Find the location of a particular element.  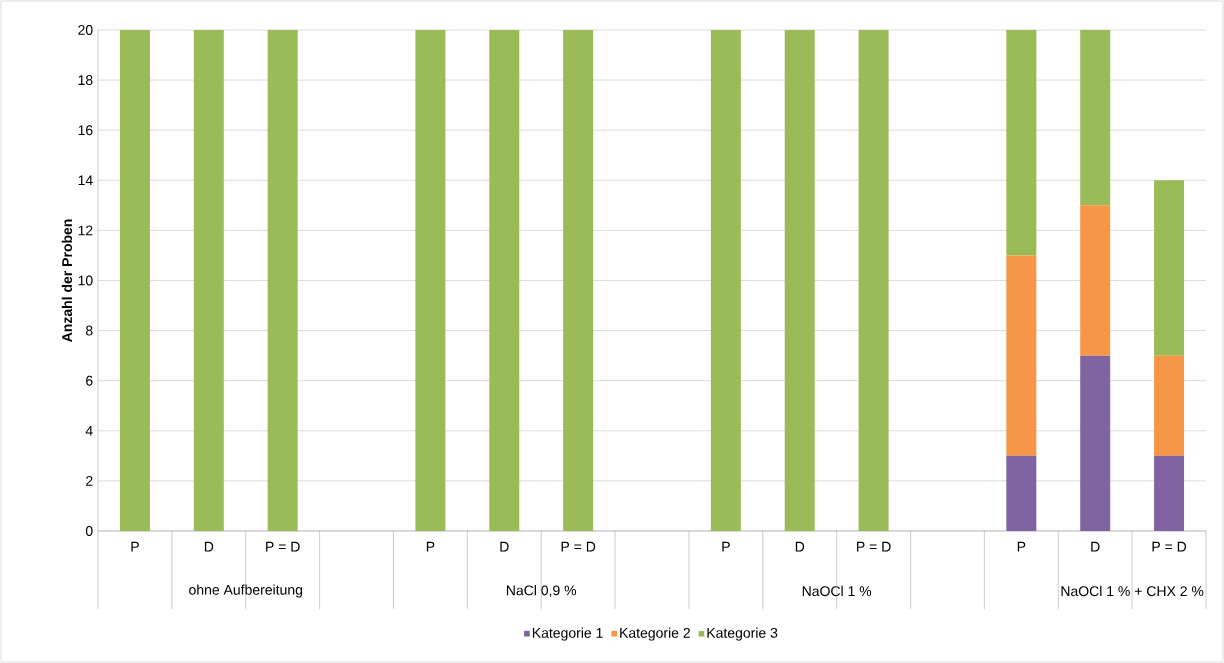

y-tick-label: 10 is located at coordinates (85, 280).